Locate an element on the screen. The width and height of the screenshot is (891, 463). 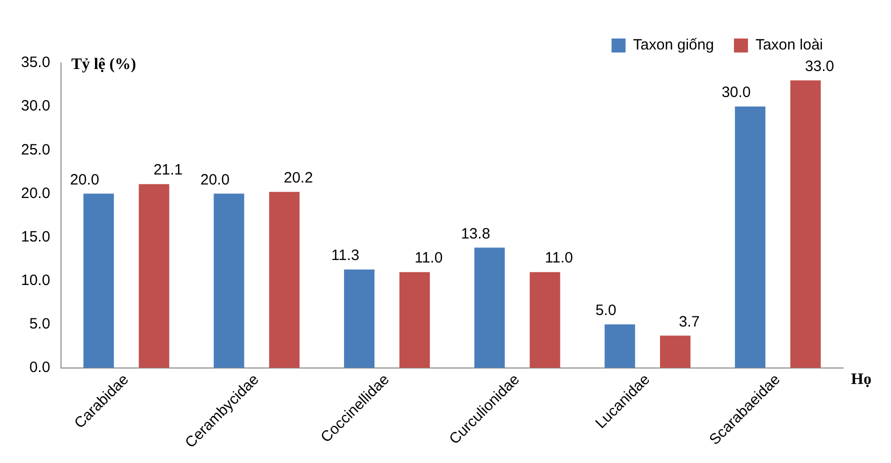
data-label: 13.8 is located at coordinates (475, 233).